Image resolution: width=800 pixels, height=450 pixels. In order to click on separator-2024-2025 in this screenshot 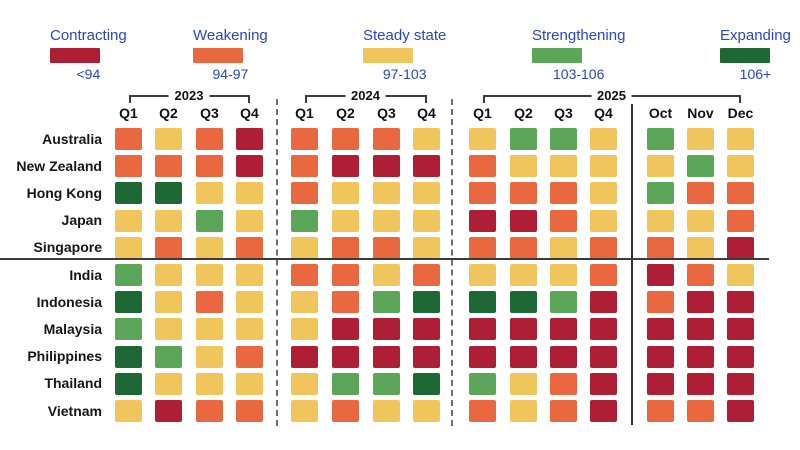, I will do `click(452, 262)`.